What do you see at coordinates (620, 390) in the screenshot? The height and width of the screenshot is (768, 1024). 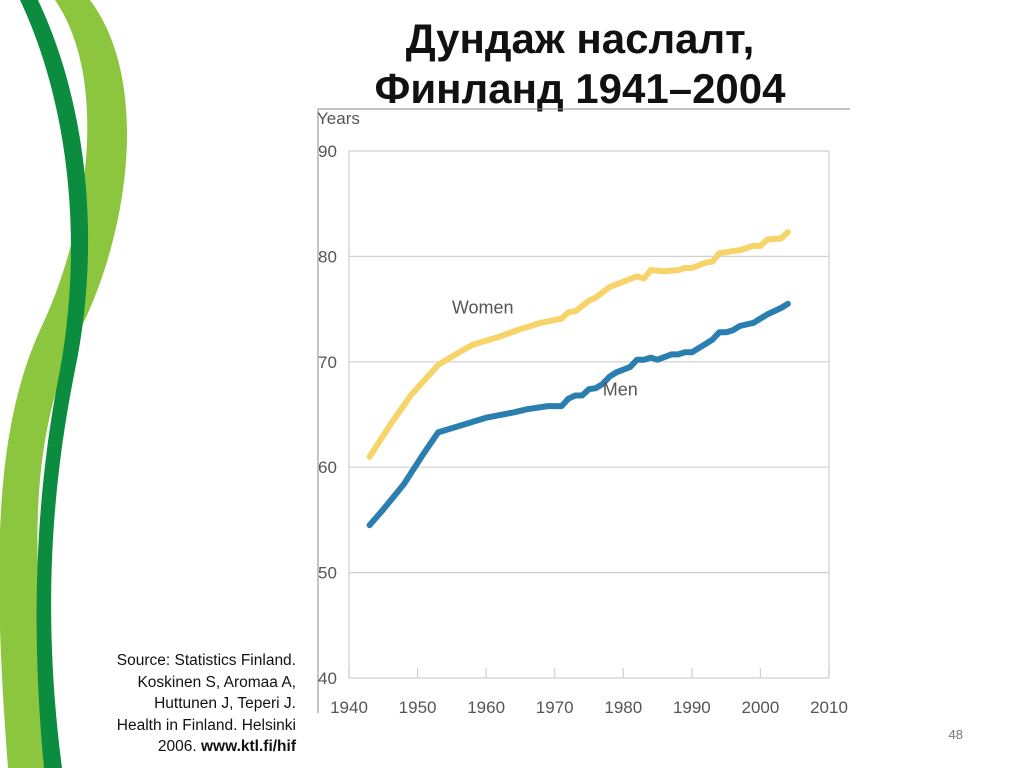 I see `series-label-men: Men` at bounding box center [620, 390].